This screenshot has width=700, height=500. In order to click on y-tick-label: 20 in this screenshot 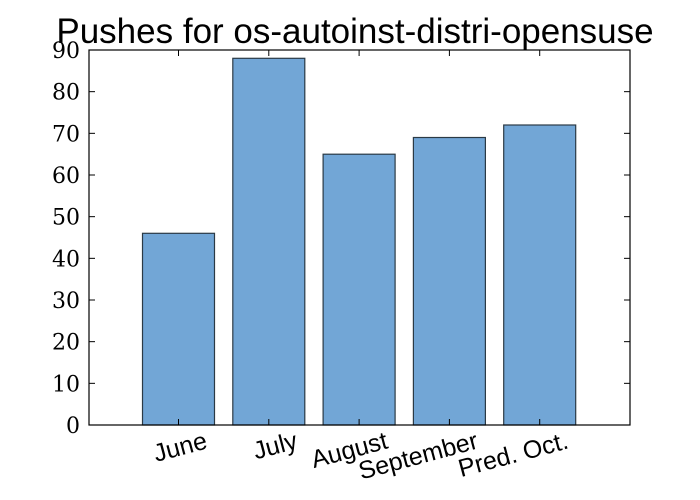, I will do `click(66, 343)`.